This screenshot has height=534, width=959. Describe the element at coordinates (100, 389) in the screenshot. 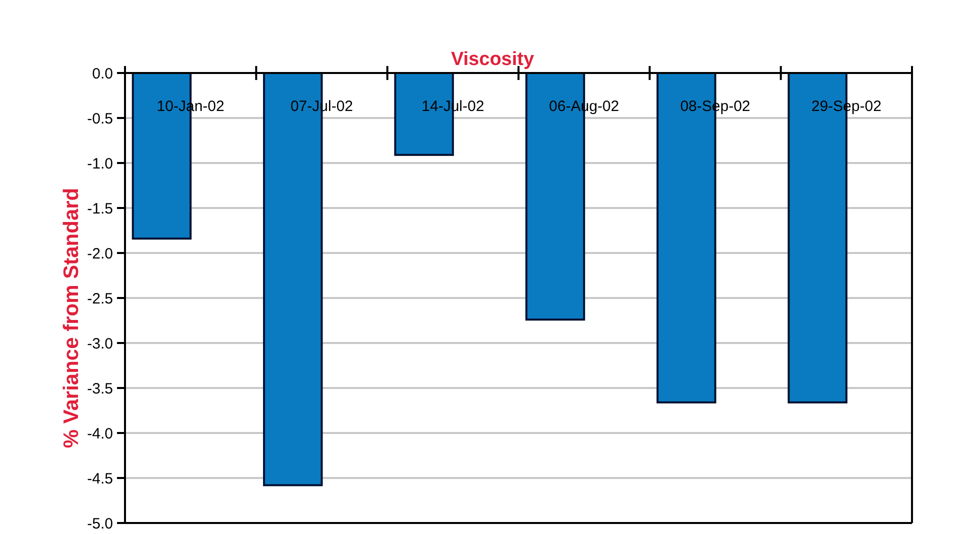

I see `y-tick-label: -3.5` at that location.